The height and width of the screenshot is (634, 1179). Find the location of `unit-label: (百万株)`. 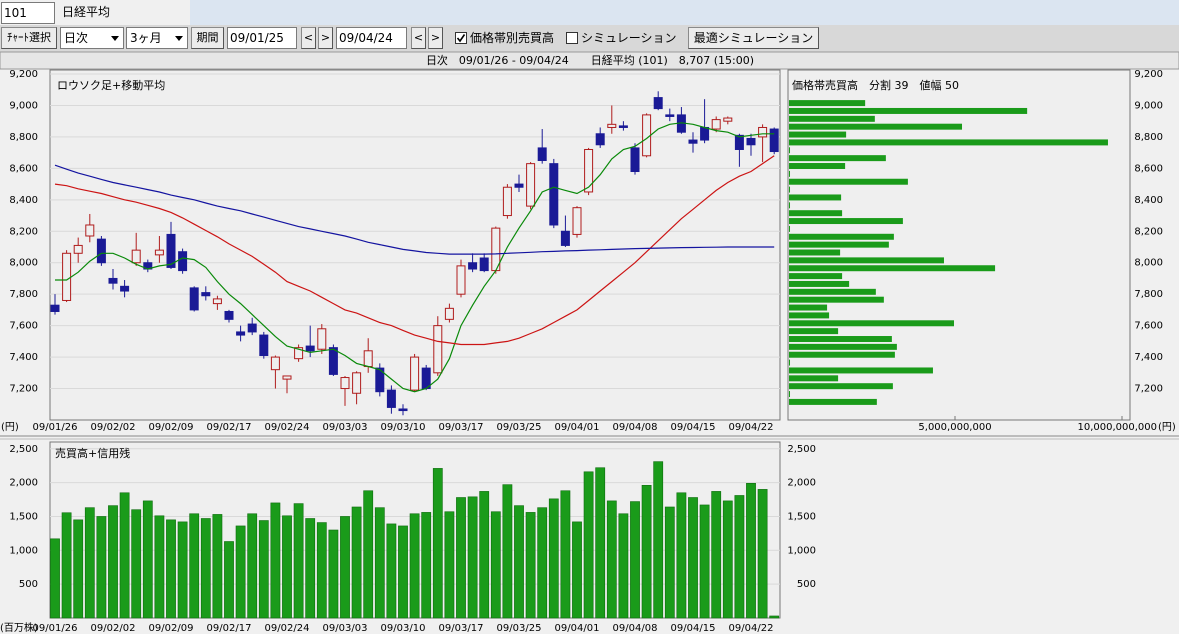

unit-label: (百万株) is located at coordinates (19, 627).